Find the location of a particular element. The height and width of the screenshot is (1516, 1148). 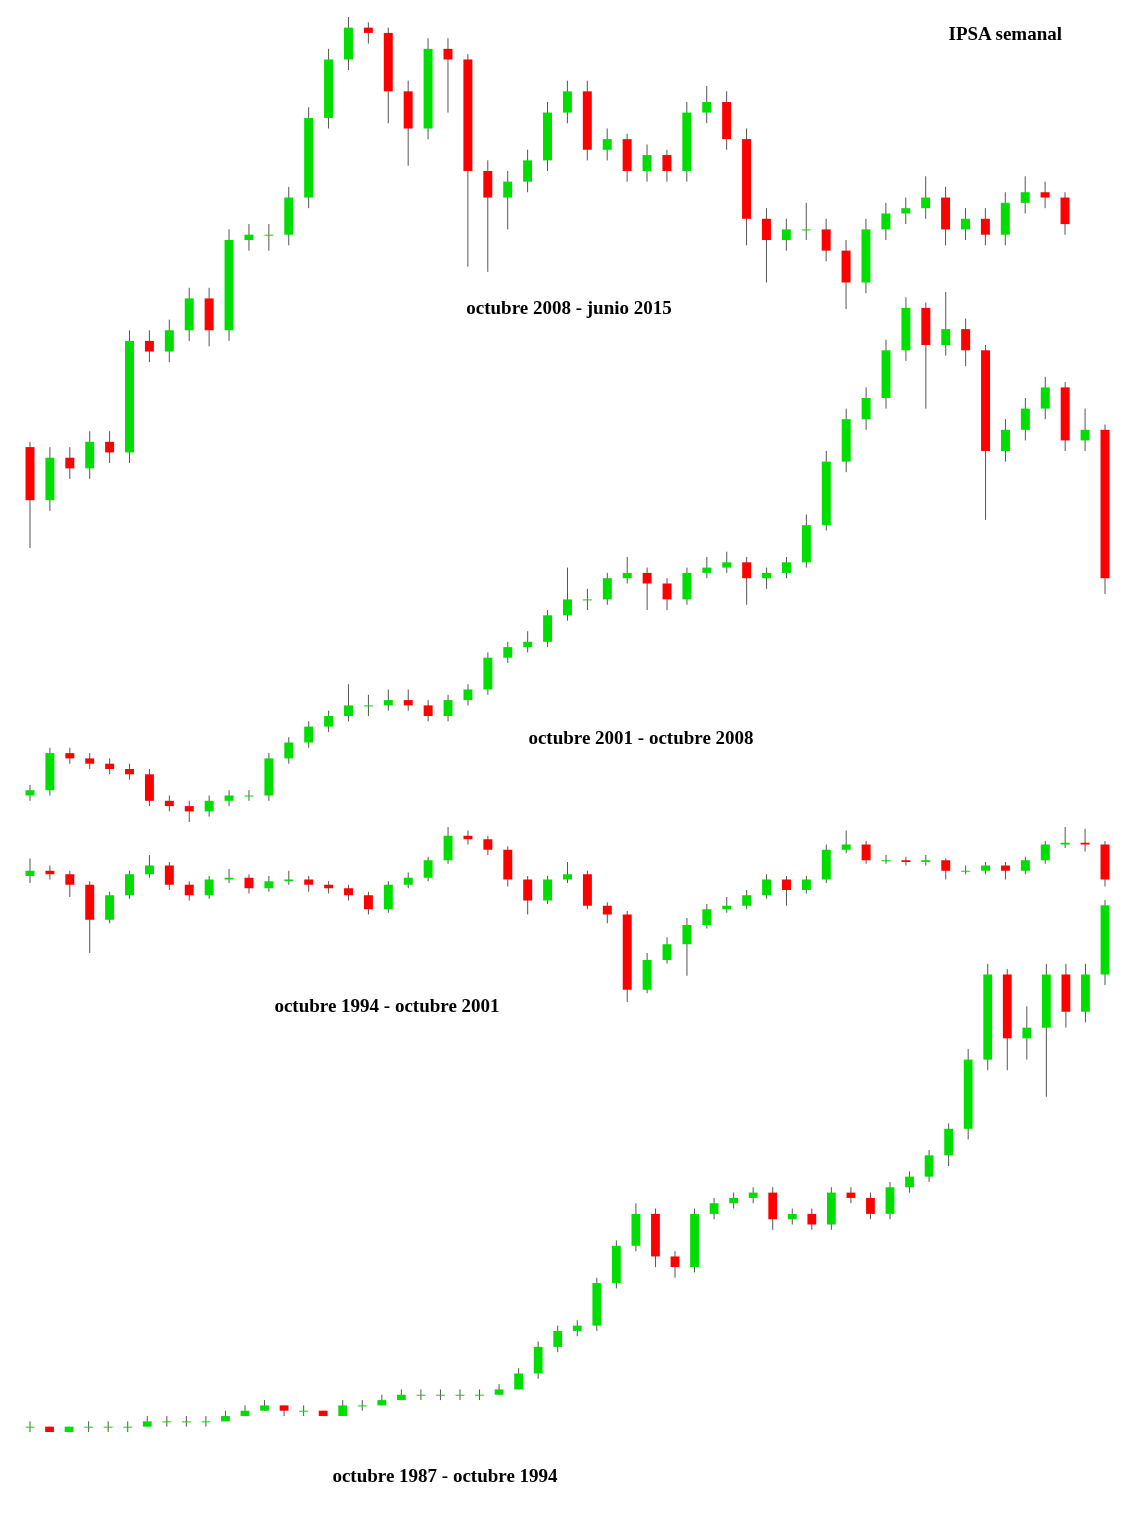

text: octubre 2001 - octubre 2008 is located at coordinates (641, 737).